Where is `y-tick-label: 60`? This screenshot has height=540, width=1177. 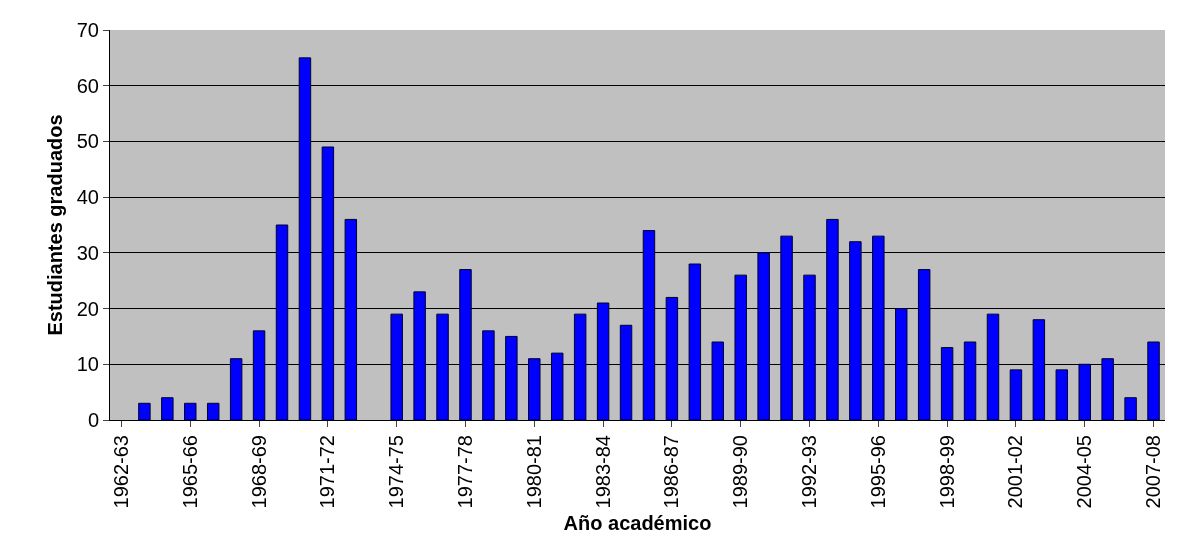 y-tick-label: 60 is located at coordinates (87, 85).